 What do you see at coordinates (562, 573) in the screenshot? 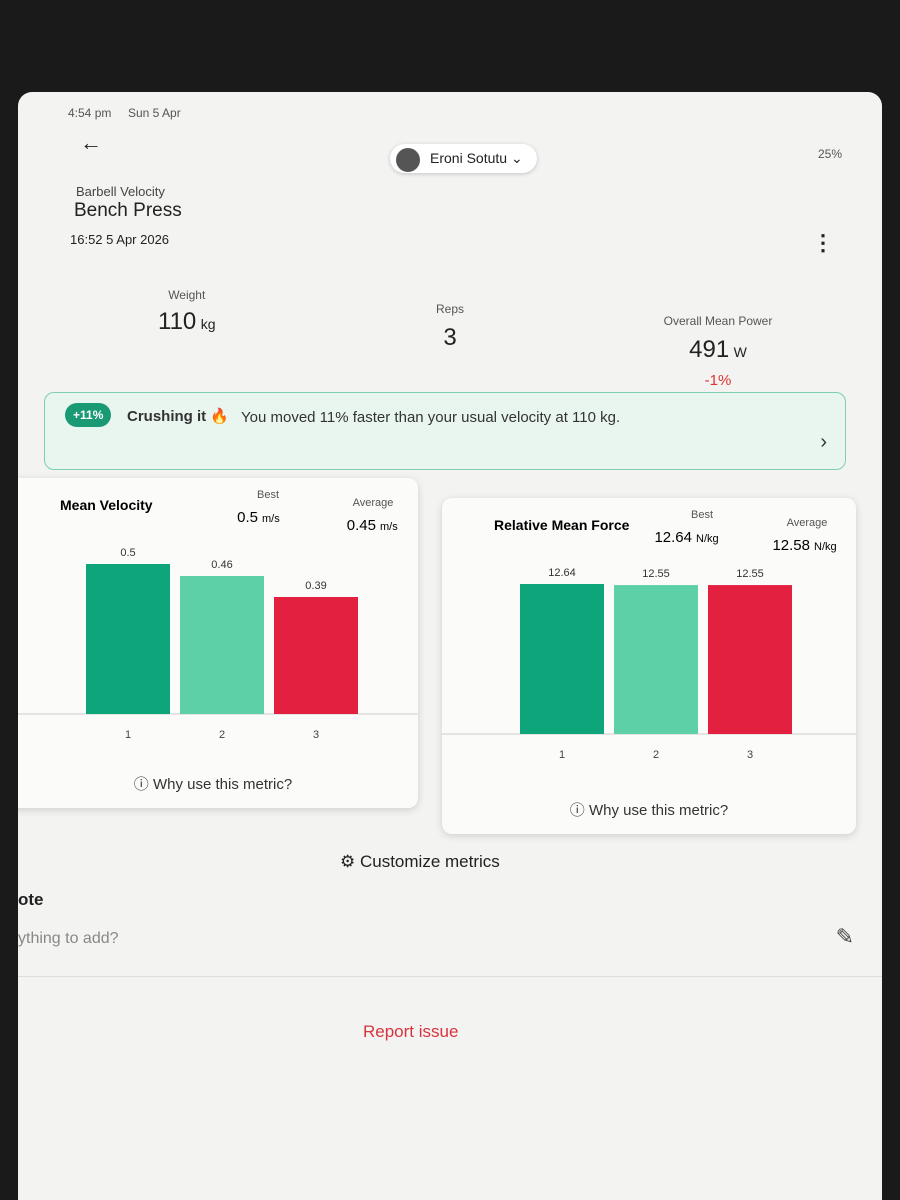
I see `bar-label: 12.64` at bounding box center [562, 573].